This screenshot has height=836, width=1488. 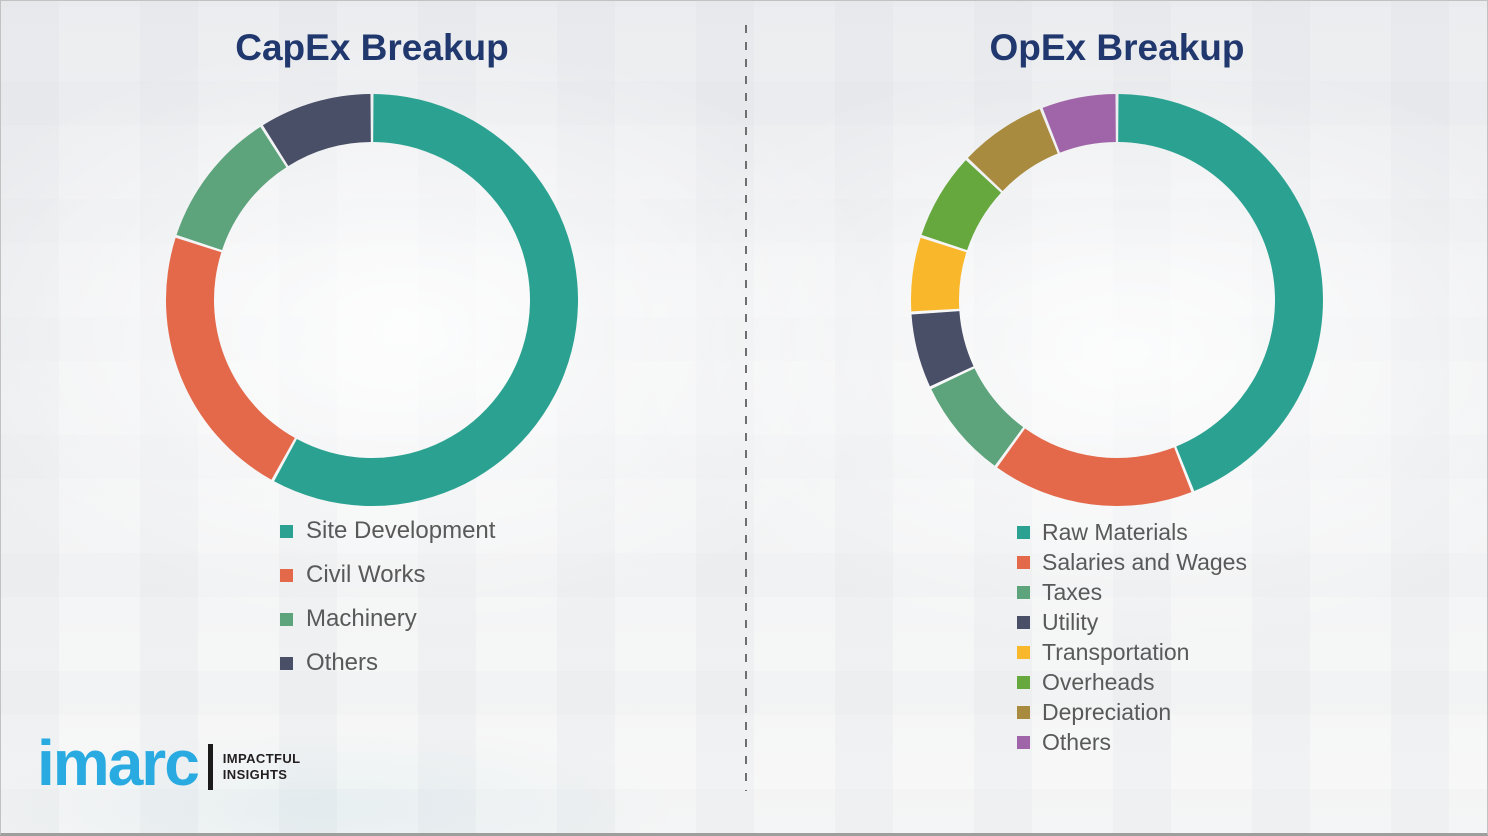 What do you see at coordinates (230, 358) in the screenshot?
I see `donut-slice-civil-works` at bounding box center [230, 358].